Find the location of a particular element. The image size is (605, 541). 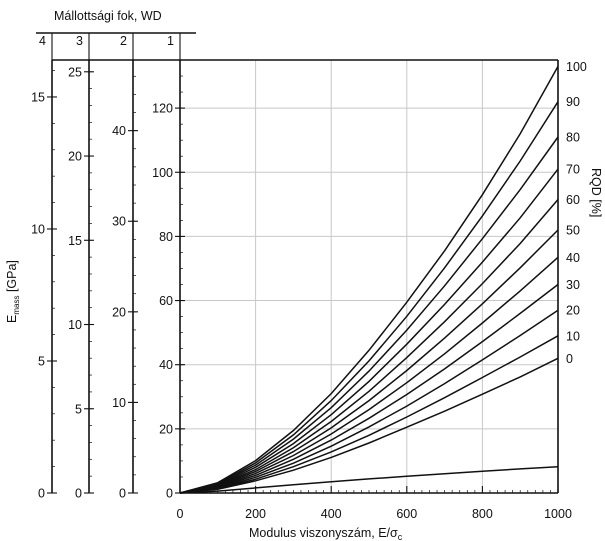

emass-axis-title-unit: [GPa] is located at coordinates (12, 277).